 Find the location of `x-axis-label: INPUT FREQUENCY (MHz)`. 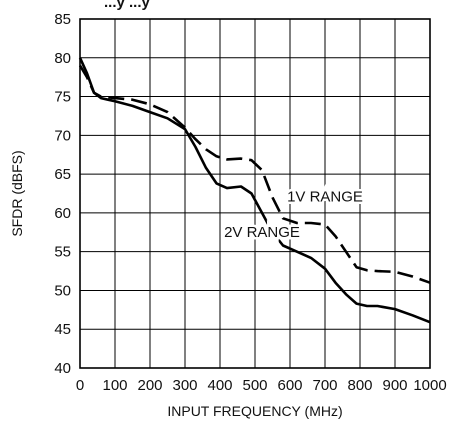

x-axis-label: INPUT FREQUENCY (MHz) is located at coordinates (254, 411).